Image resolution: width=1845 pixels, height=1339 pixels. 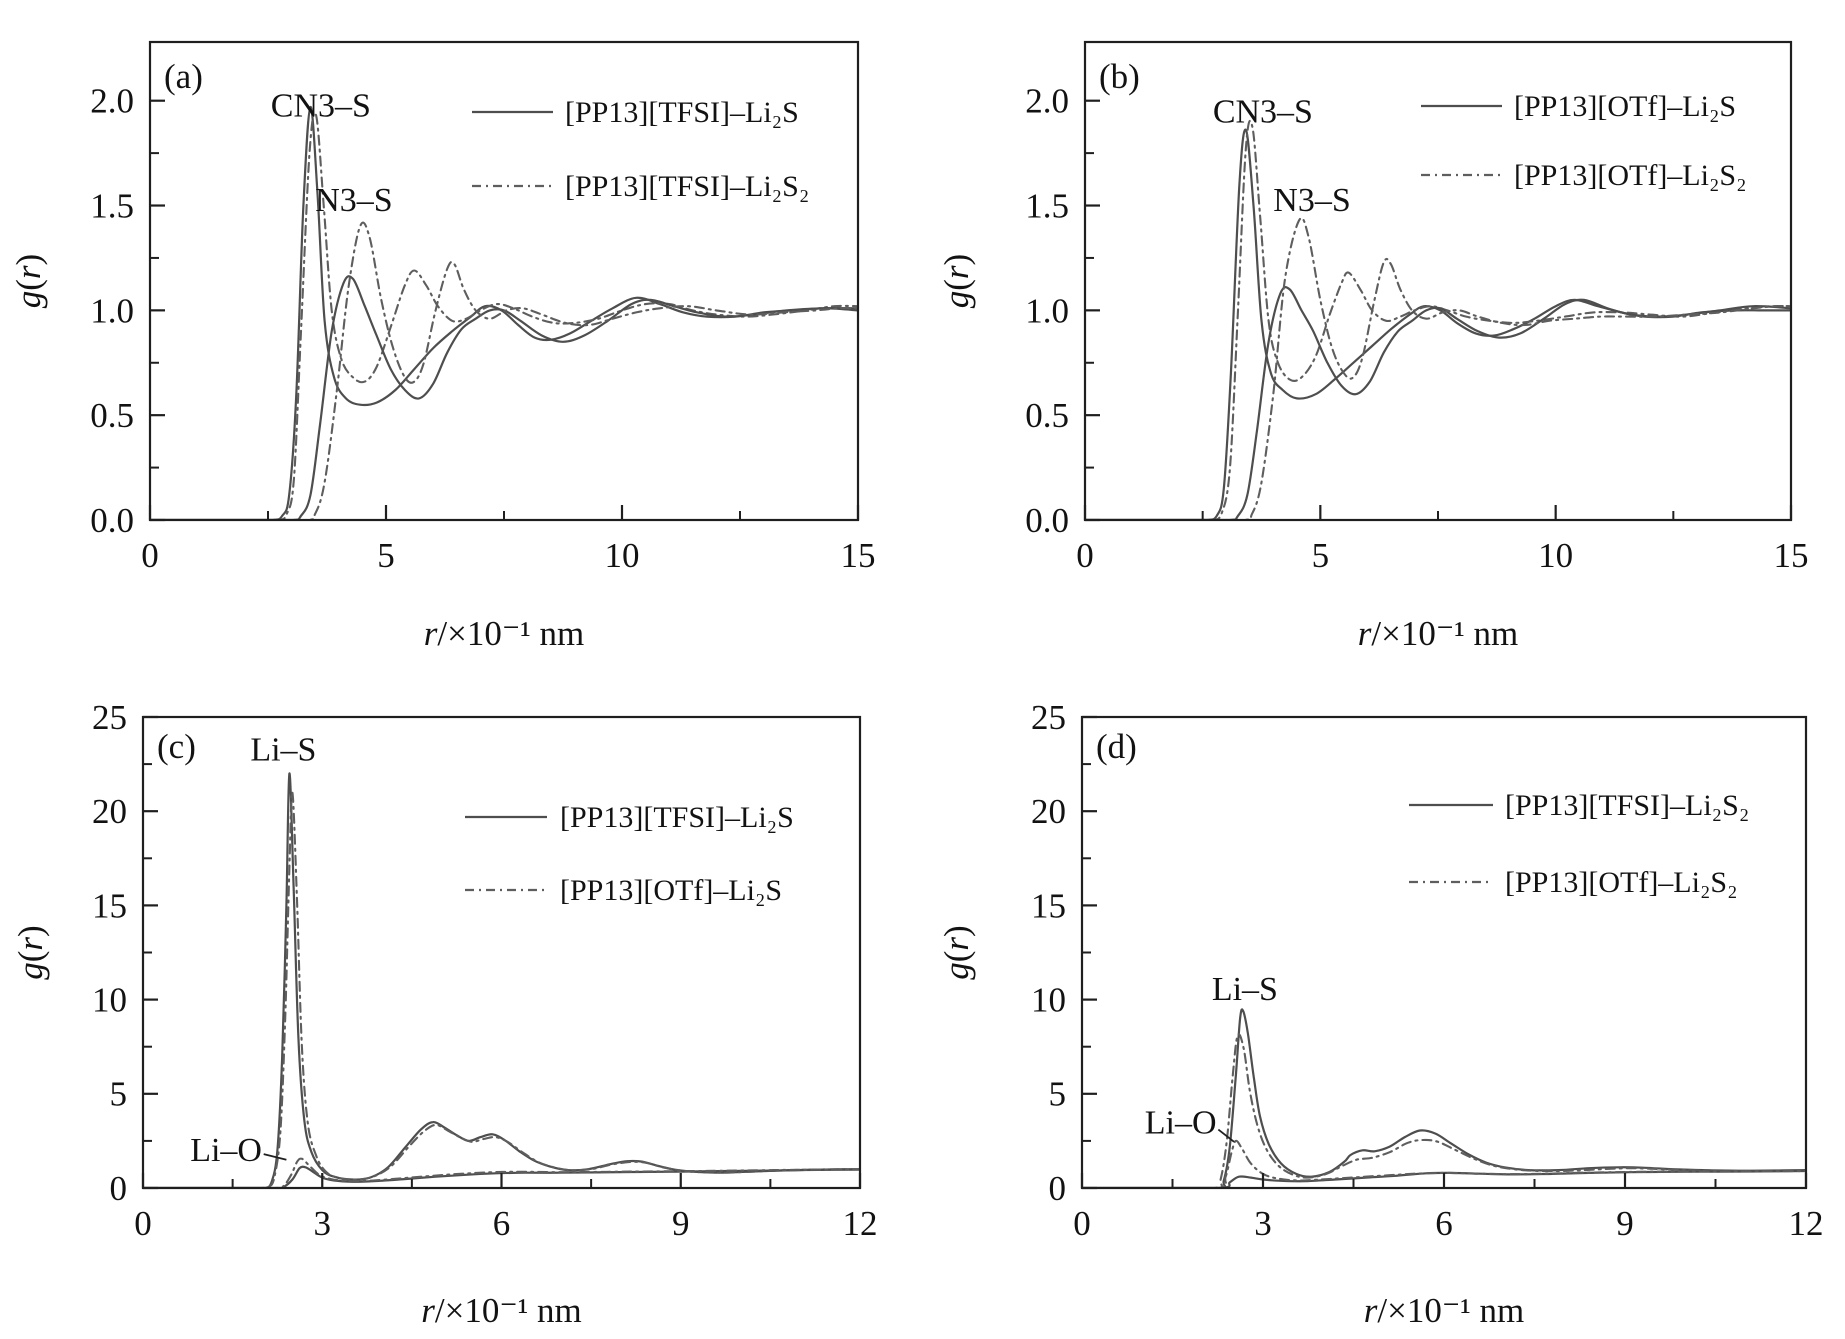 I want to click on plot-frame, so click(x=501, y=952).